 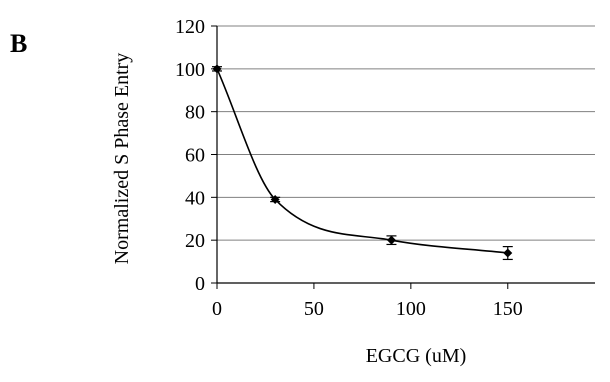 What do you see at coordinates (190, 27) in the screenshot?
I see `y-tick-label-120: 120` at bounding box center [190, 27].